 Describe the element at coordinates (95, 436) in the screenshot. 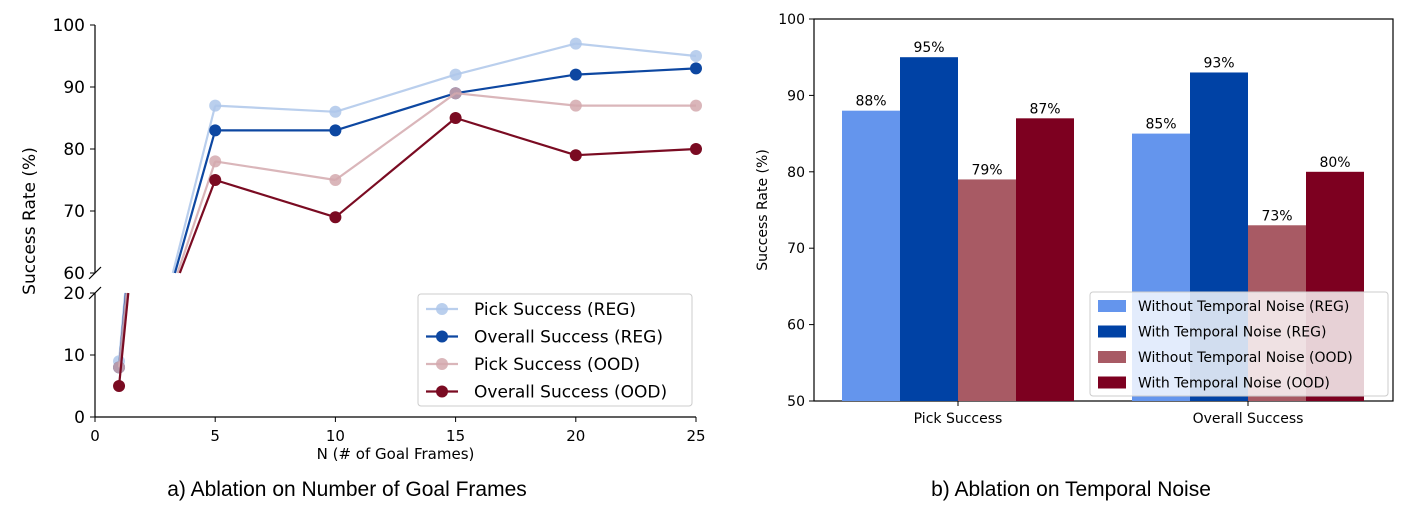

I see `x-tick-label: 0` at that location.